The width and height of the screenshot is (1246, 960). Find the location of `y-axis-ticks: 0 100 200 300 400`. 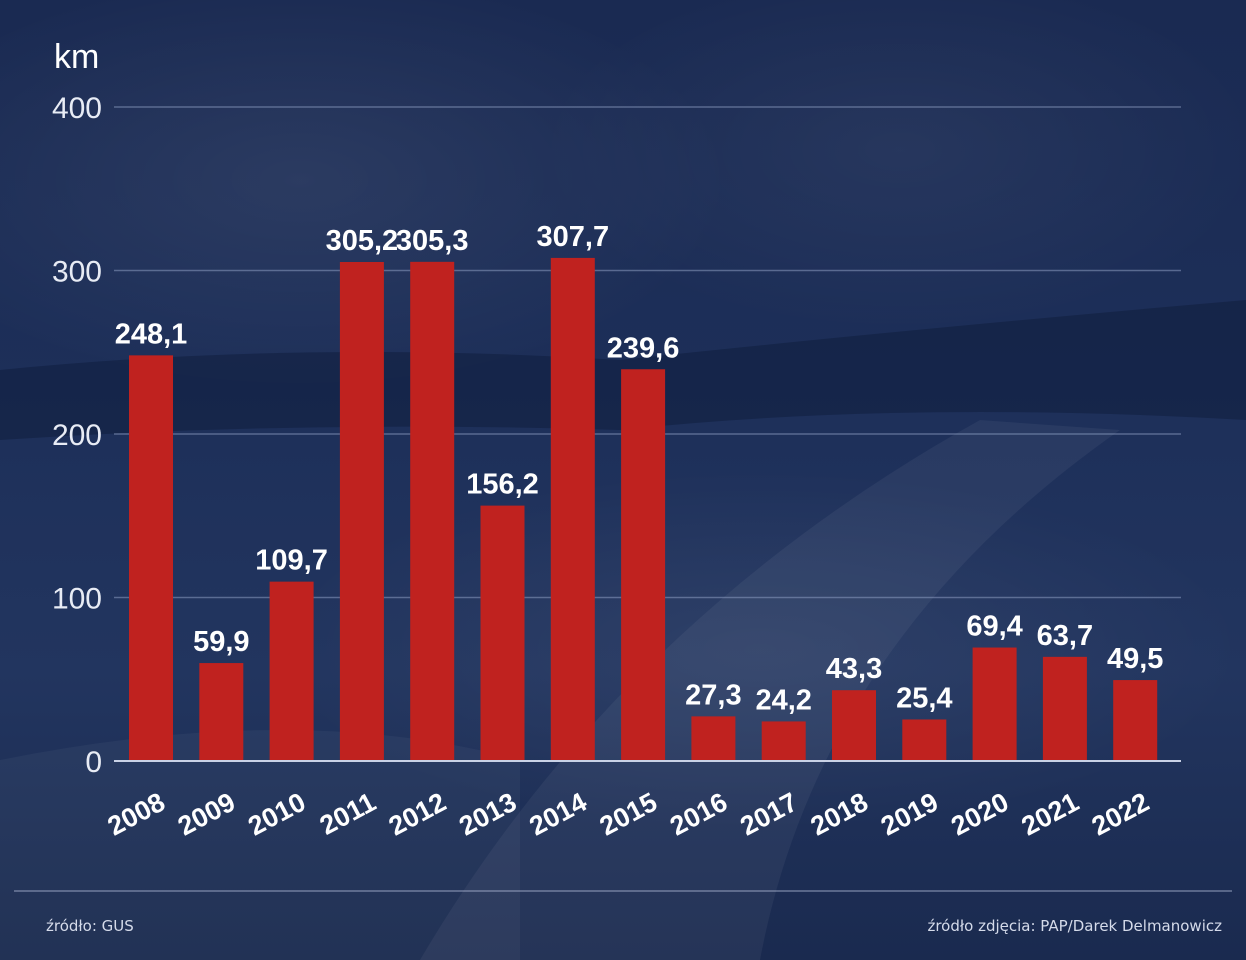

y-axis-ticks: 0 100 200 300 400 is located at coordinates (77, 435).